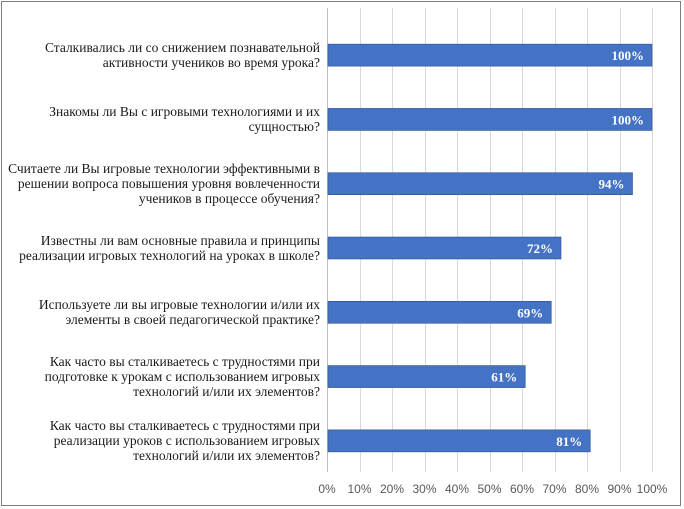 The width and height of the screenshot is (684, 509). Describe the element at coordinates (392, 489) in the screenshot. I see `x-tick-label: 20%` at that location.